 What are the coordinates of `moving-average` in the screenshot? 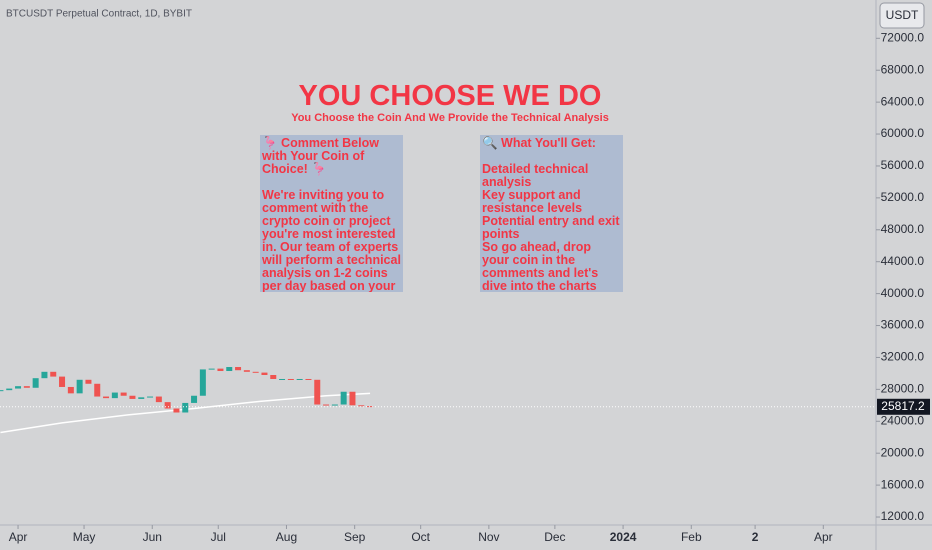 It's located at (185, 413).